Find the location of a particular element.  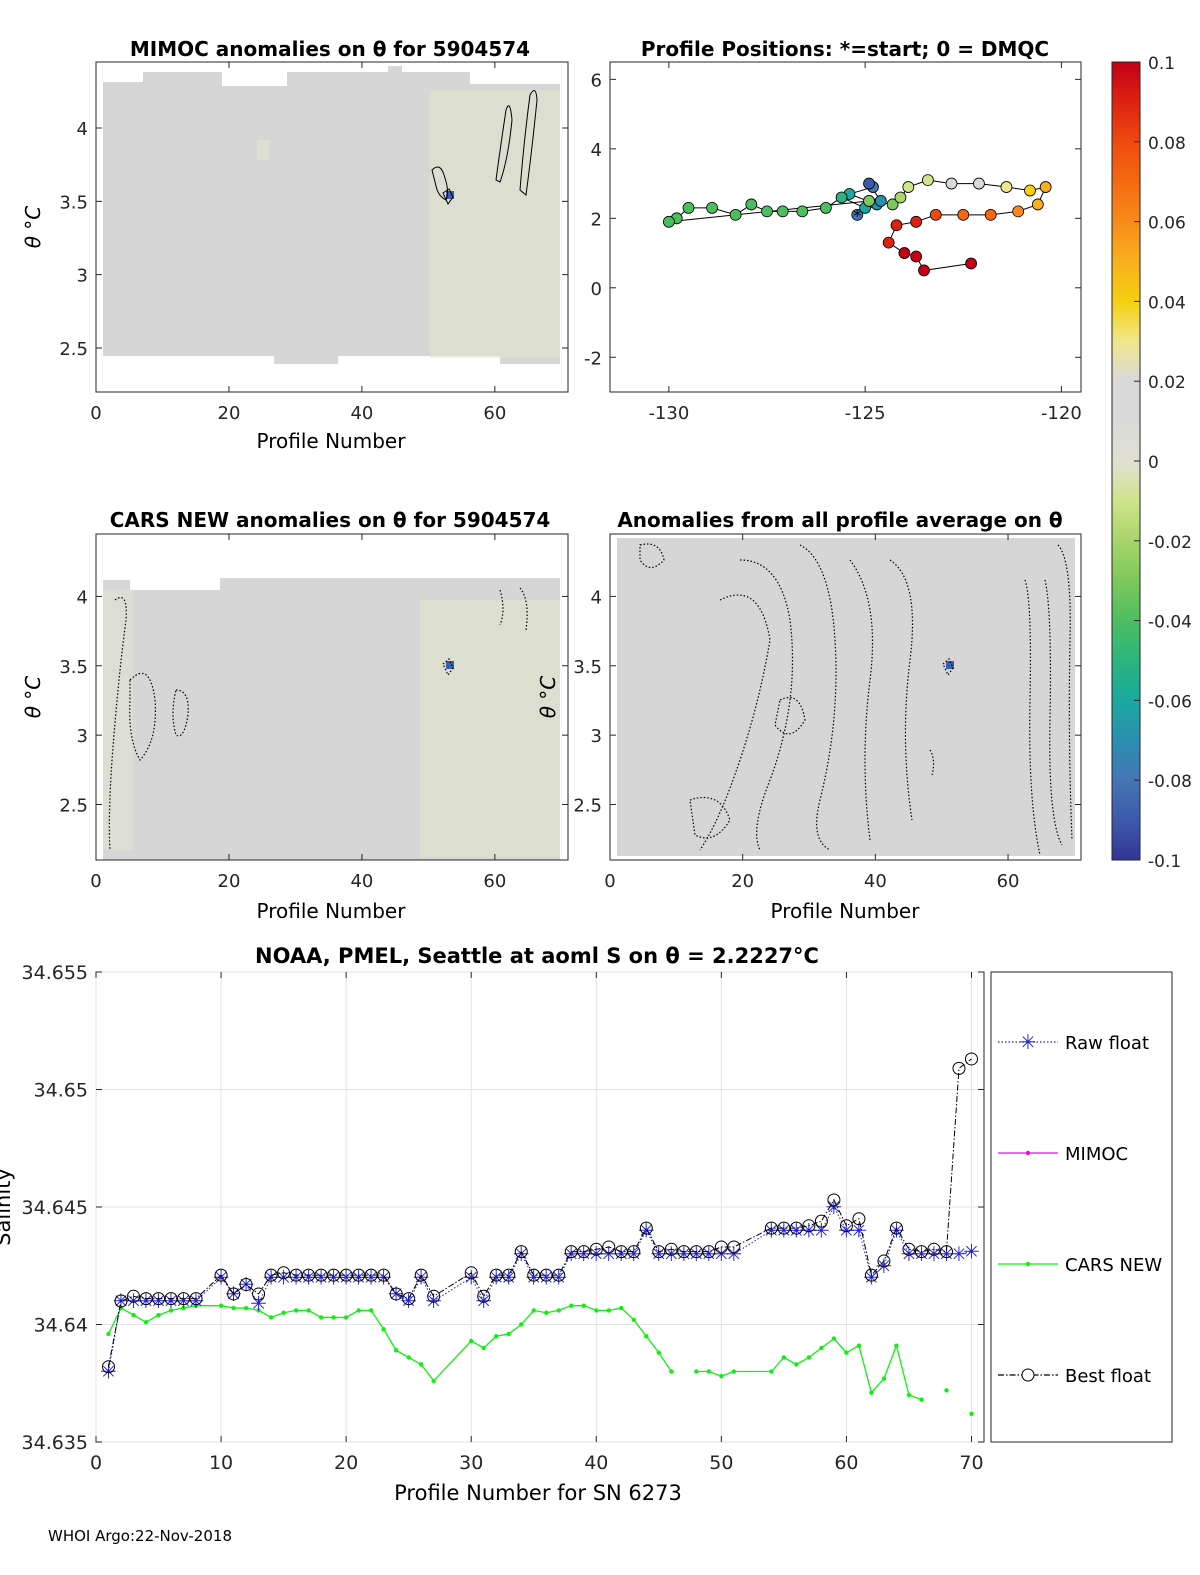

mimoc-title: MIMOC anomalies on θ for 5904574 is located at coordinates (330, 49).